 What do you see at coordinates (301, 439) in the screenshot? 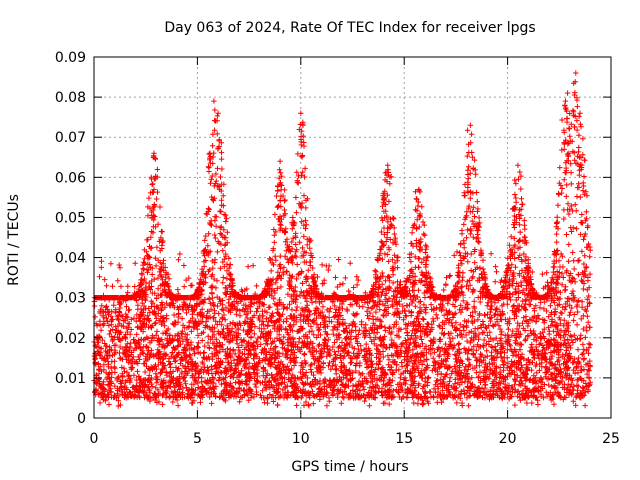
I see `x-tick-label: 10` at bounding box center [301, 439].